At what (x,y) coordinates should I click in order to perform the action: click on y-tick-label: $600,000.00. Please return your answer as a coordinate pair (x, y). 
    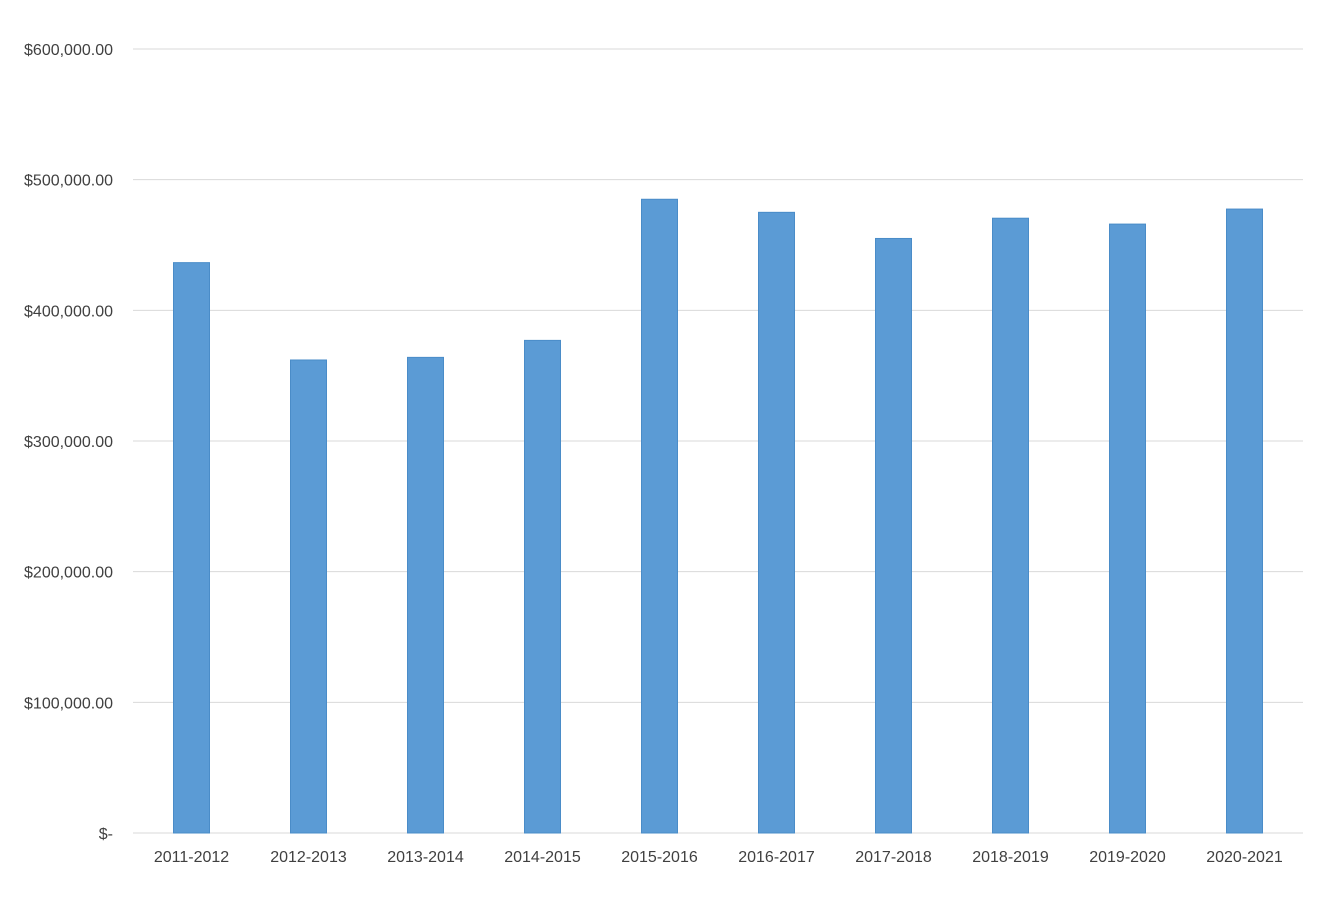
    Looking at the image, I should click on (68, 50).